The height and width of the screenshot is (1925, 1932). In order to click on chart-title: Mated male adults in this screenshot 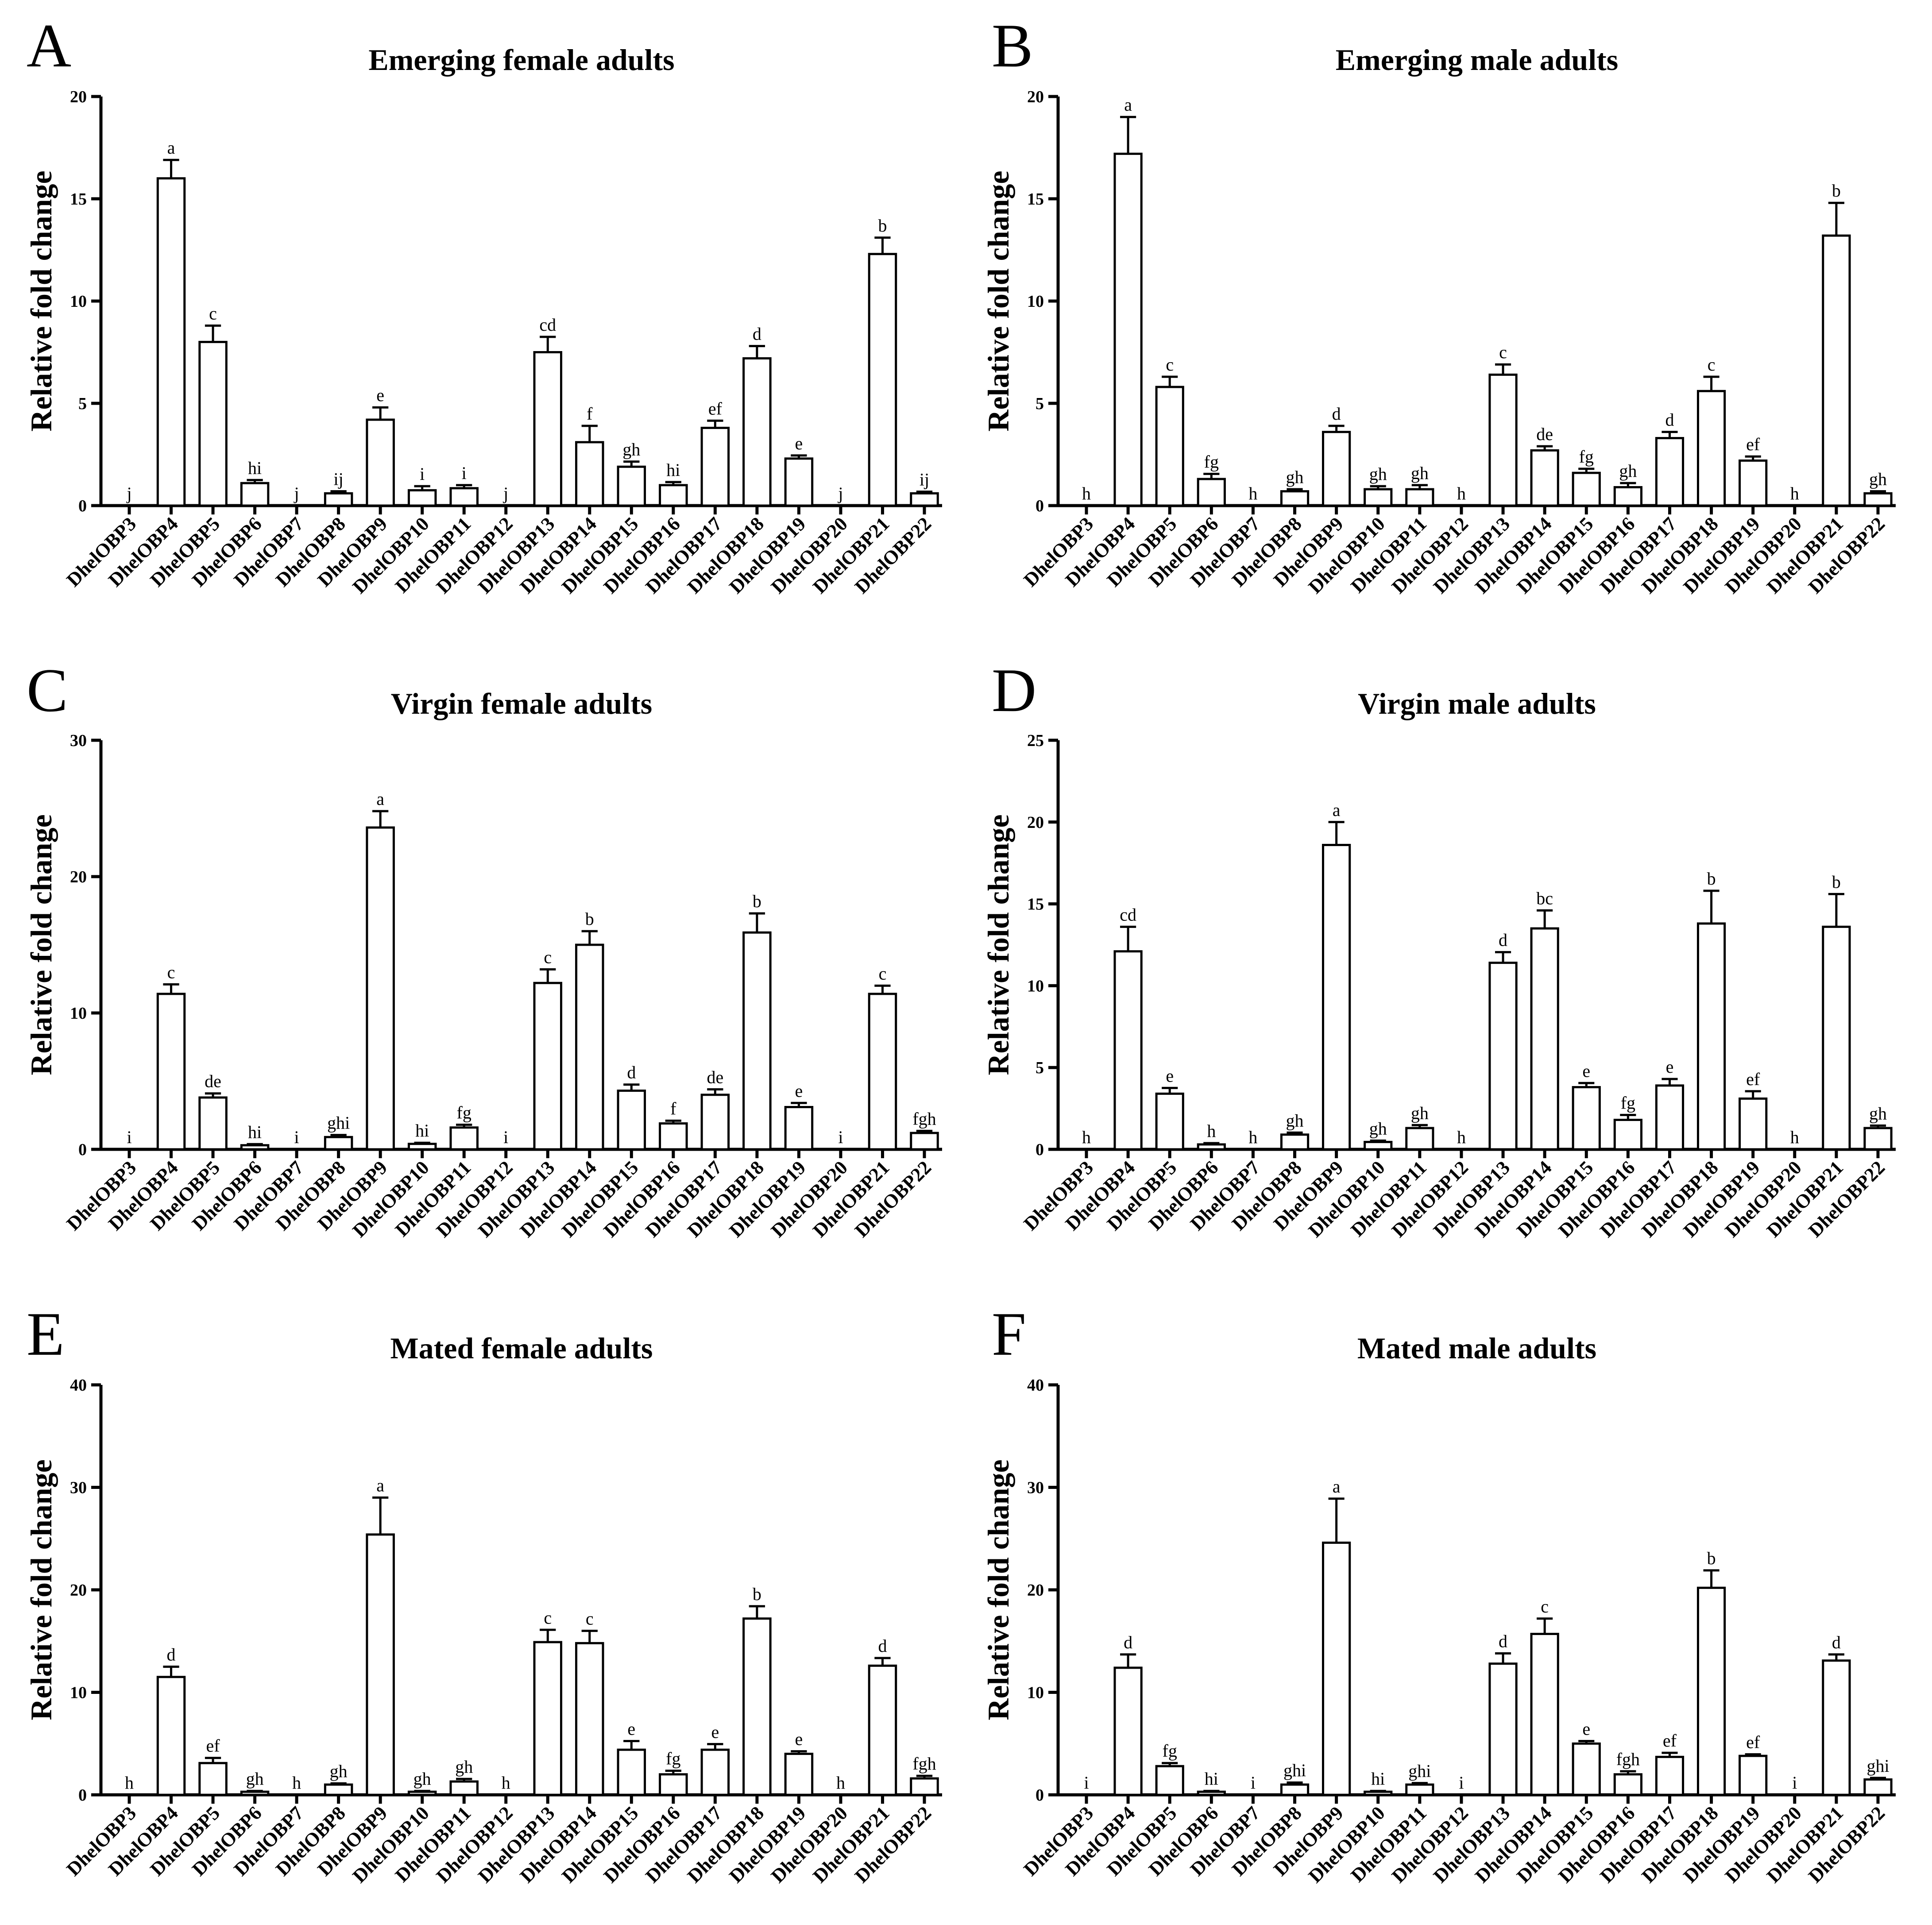, I will do `click(1476, 1348)`.